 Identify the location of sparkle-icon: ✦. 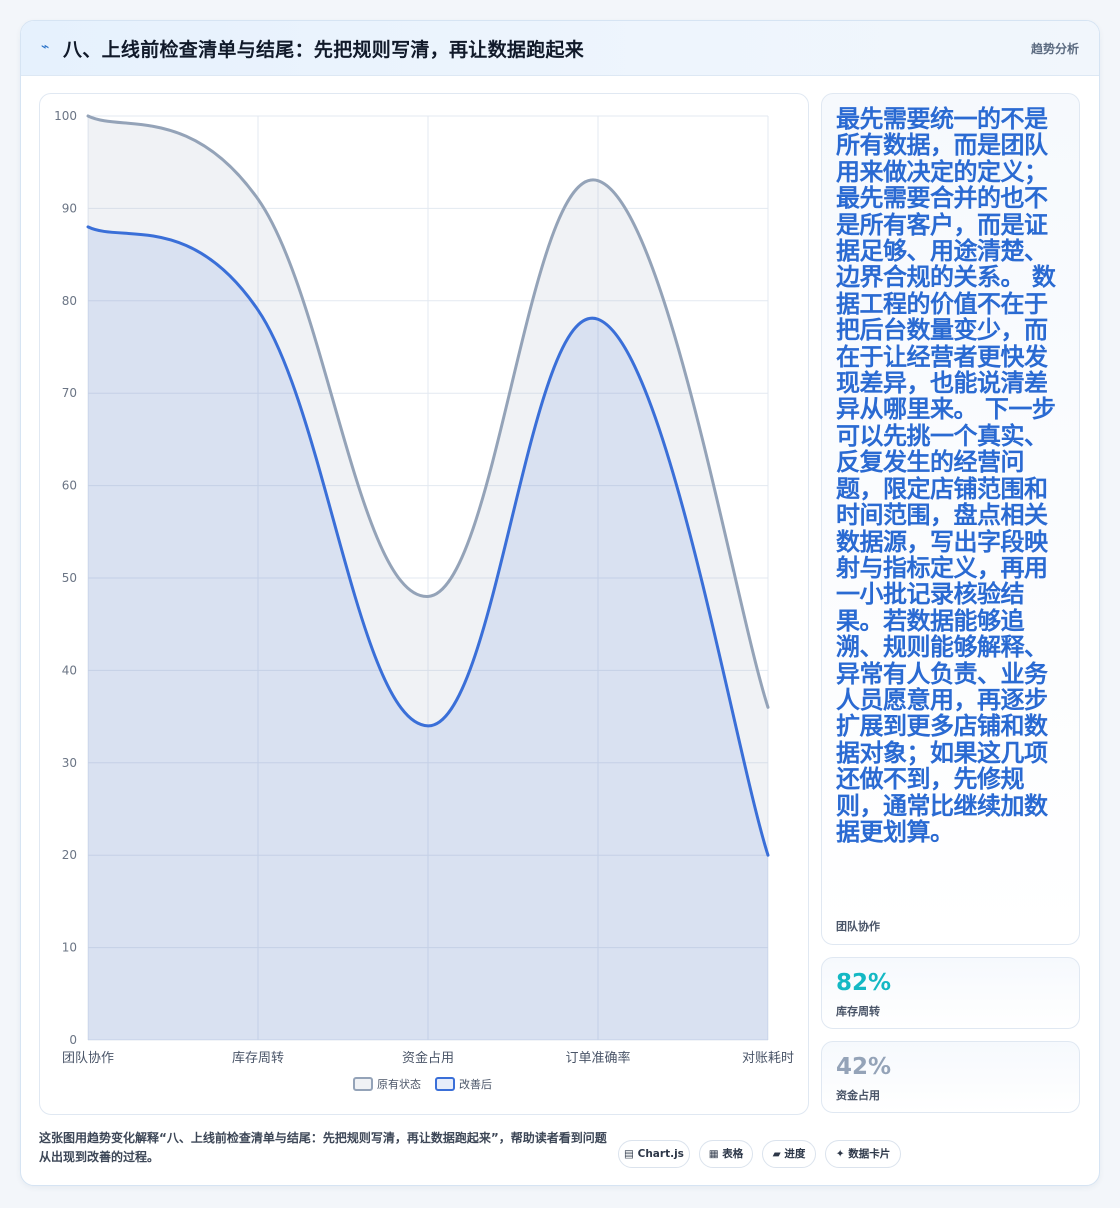
(840, 1154).